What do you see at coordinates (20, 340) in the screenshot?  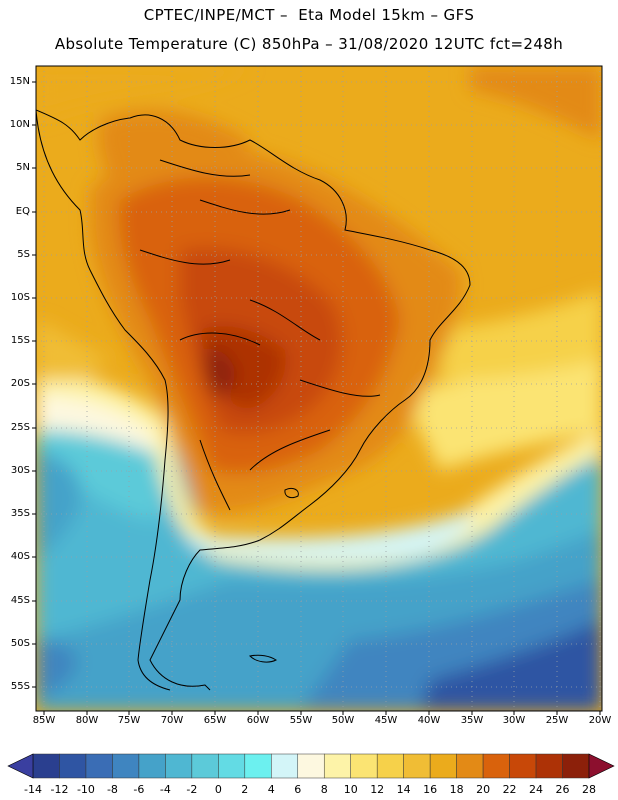 I see `lat-label: 15S` at bounding box center [20, 340].